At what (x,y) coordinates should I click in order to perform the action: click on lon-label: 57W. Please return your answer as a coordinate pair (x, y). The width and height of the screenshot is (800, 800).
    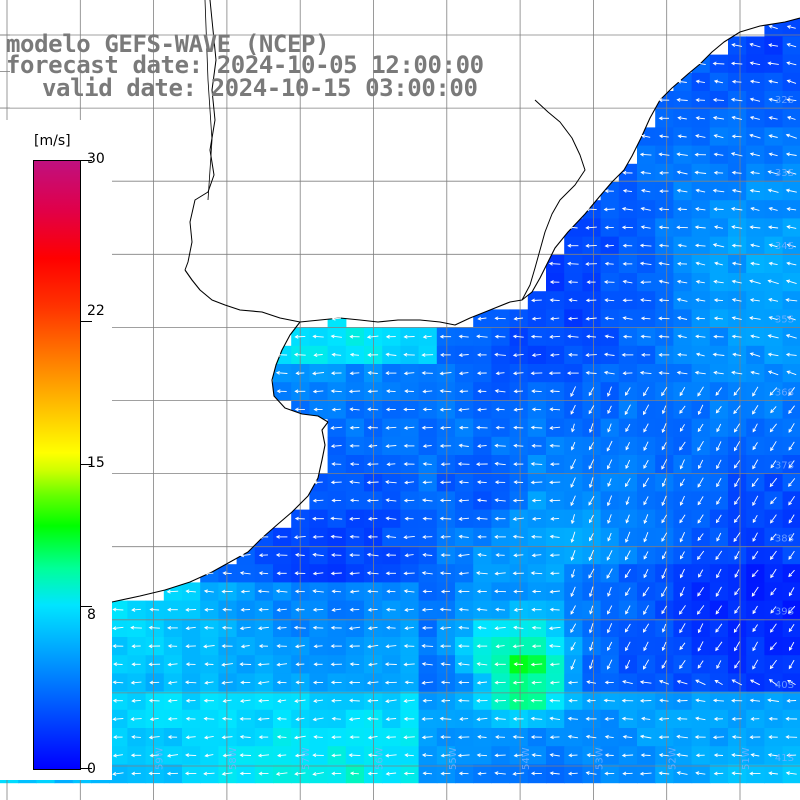
    Looking at the image, I should click on (306, 758).